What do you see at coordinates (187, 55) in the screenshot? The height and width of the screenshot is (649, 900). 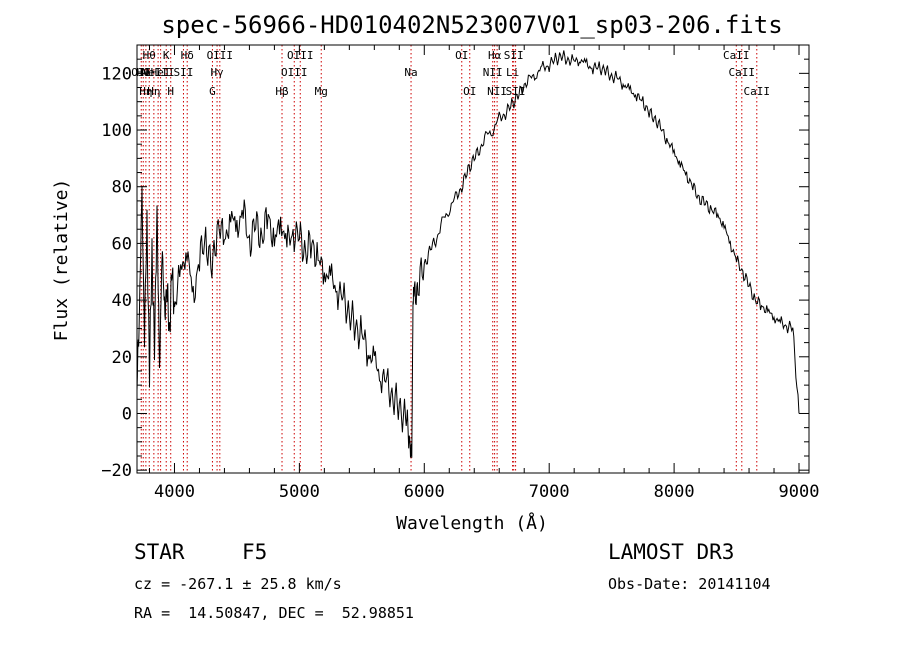 I see `line-marker-label: Hδ` at bounding box center [187, 55].